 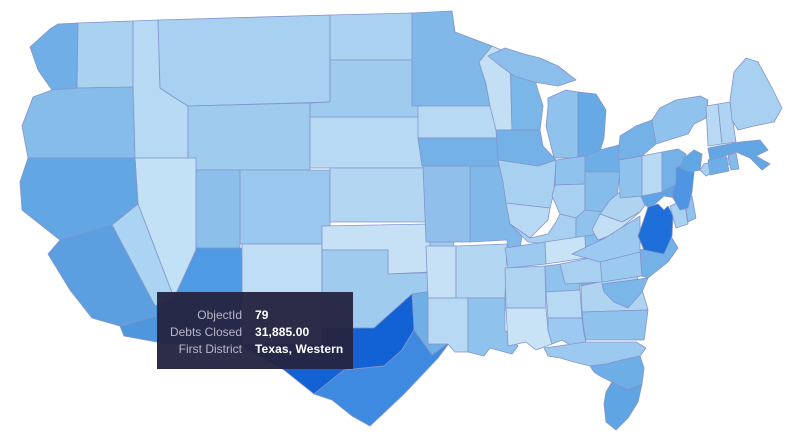 What do you see at coordinates (527, 184) in the screenshot?
I see `district-illinois-central` at bounding box center [527, 184].